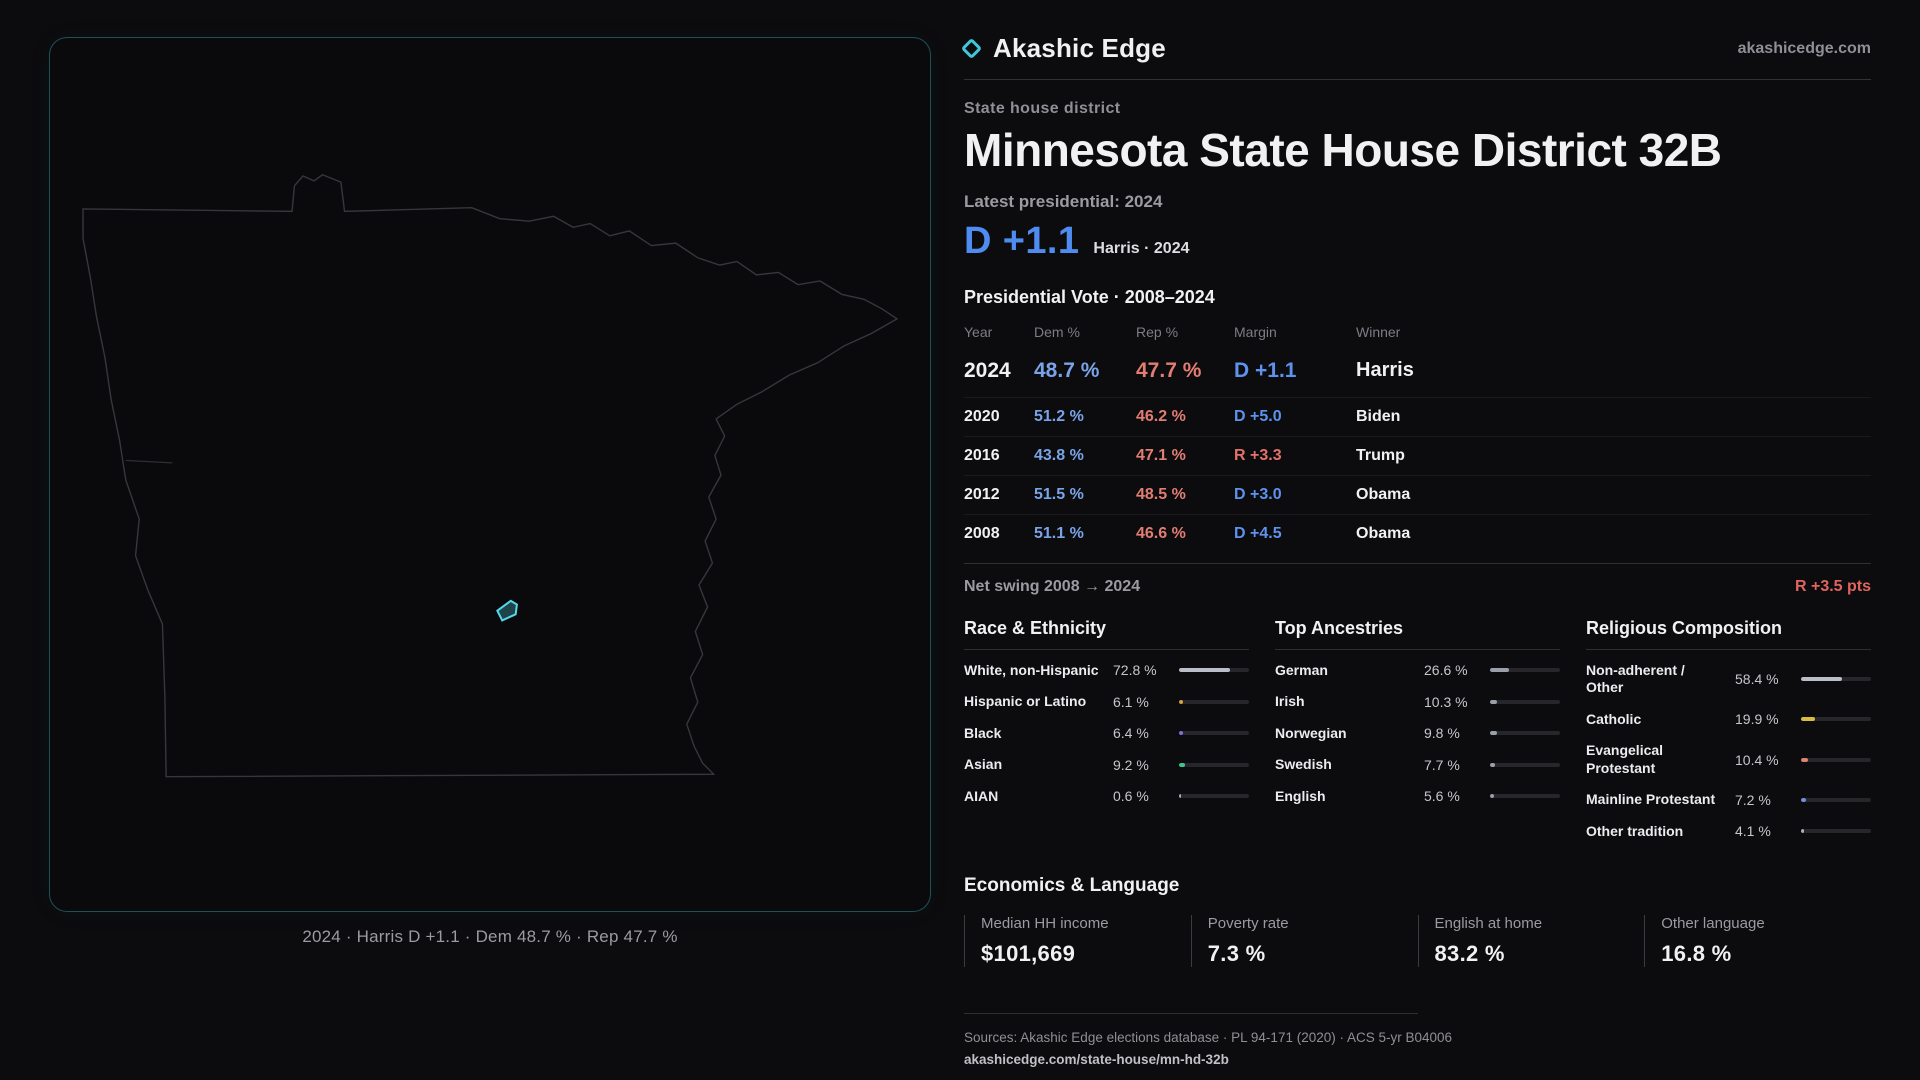  Describe the element at coordinates (1303, 764) in the screenshot. I see `demo-label: Swedish` at that location.